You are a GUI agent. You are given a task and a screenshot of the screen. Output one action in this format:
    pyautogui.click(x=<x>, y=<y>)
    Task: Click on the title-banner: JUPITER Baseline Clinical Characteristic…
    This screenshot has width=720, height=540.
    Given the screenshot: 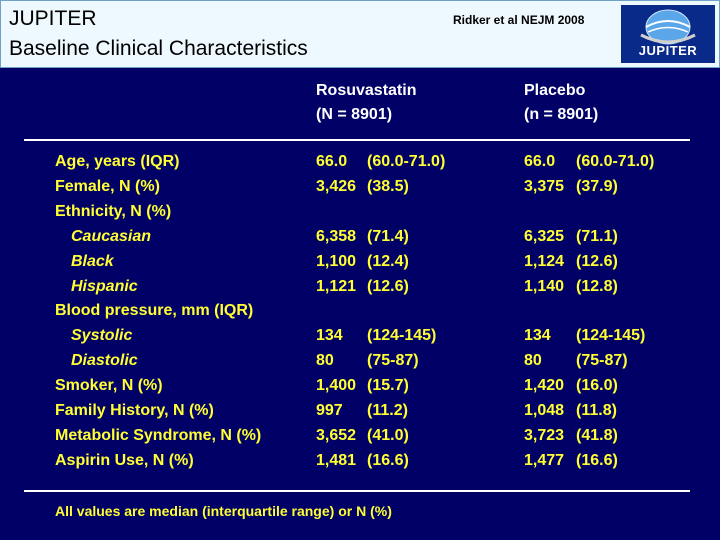 What is the action you would take?
    pyautogui.click(x=360, y=34)
    